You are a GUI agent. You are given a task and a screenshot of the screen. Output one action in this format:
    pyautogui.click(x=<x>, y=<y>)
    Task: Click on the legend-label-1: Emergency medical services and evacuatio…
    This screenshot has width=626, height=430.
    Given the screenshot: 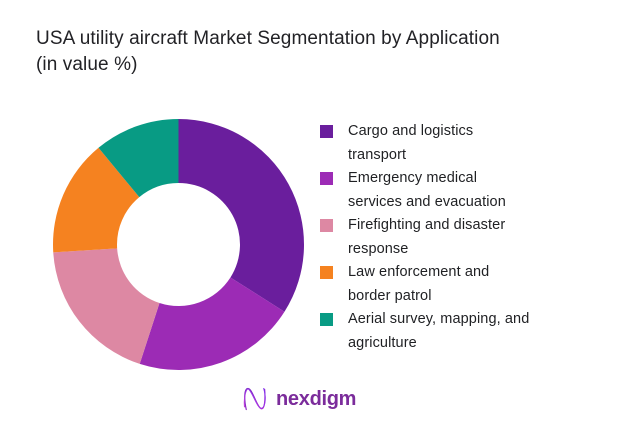 What is the action you would take?
    pyautogui.click(x=427, y=190)
    